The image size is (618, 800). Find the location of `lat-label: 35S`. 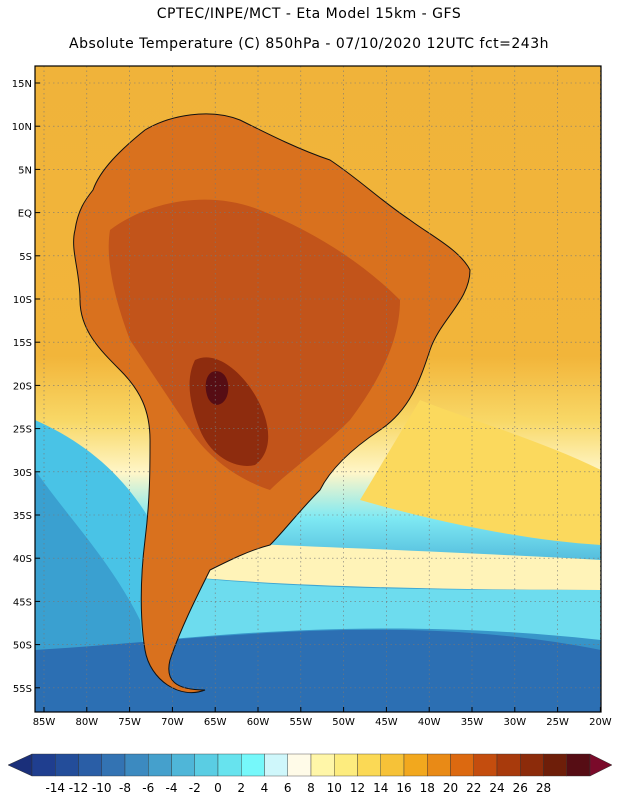

lat-label: 35S is located at coordinates (22, 516).